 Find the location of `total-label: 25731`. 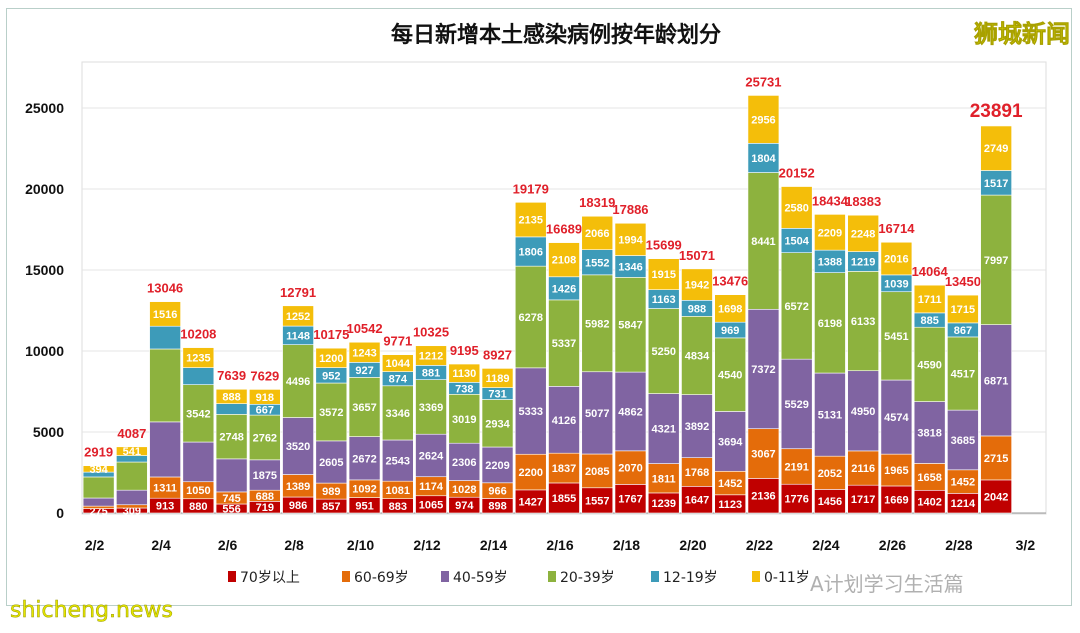

total-label: 25731 is located at coordinates (763, 81).